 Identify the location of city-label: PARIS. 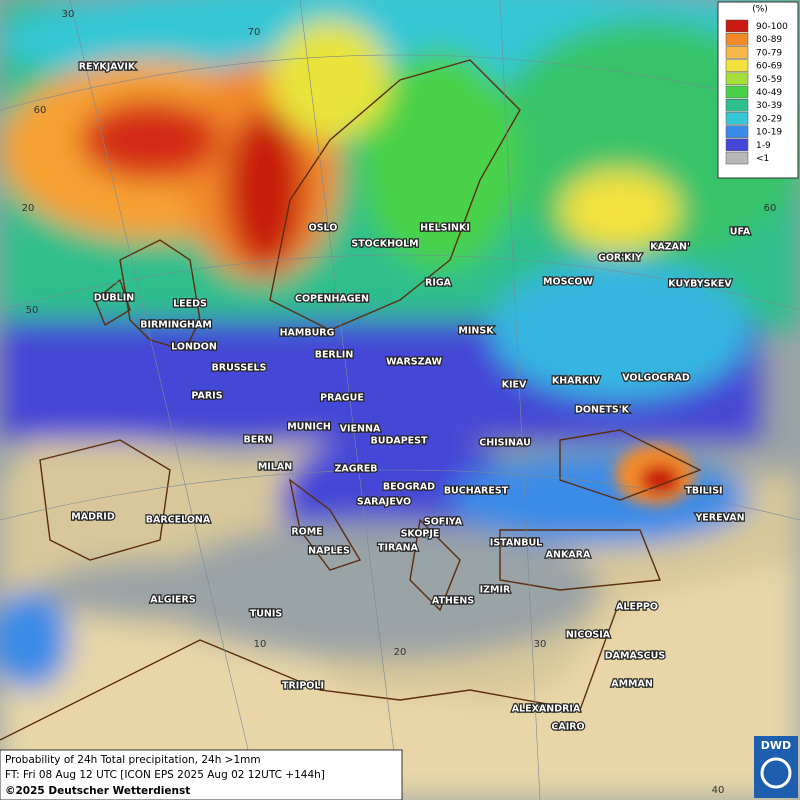
(206, 396).